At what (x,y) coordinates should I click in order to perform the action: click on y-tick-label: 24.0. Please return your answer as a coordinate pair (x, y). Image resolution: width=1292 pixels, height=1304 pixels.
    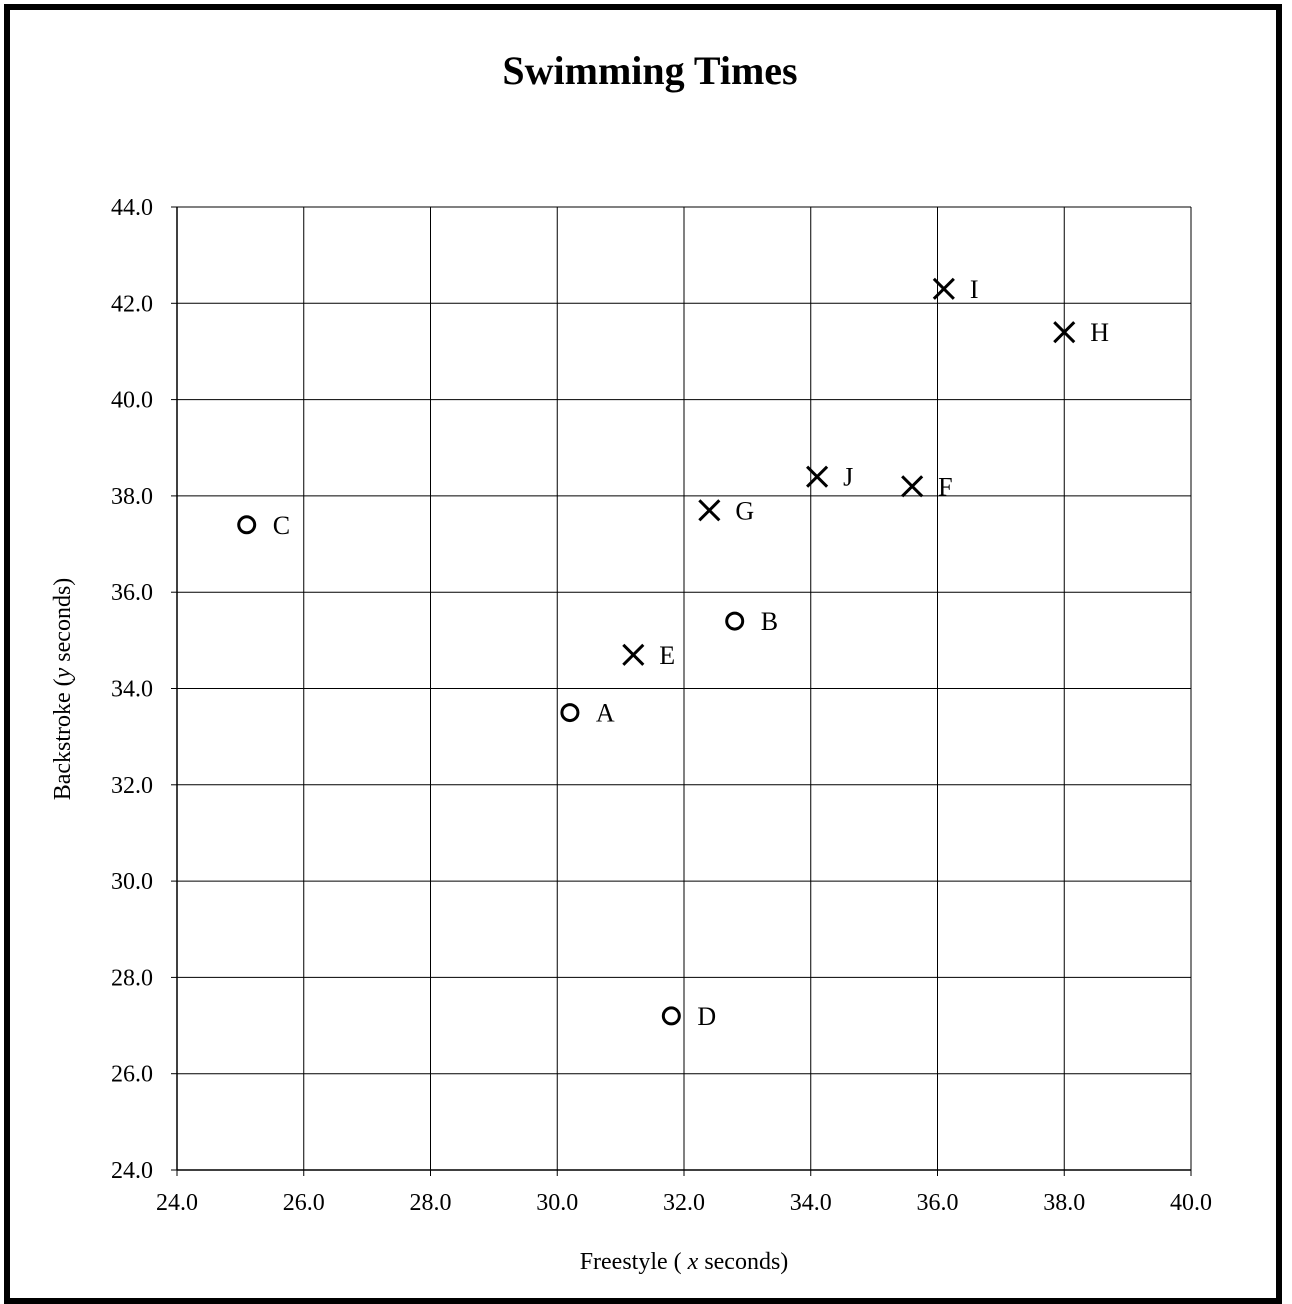
    Looking at the image, I should click on (132, 1171).